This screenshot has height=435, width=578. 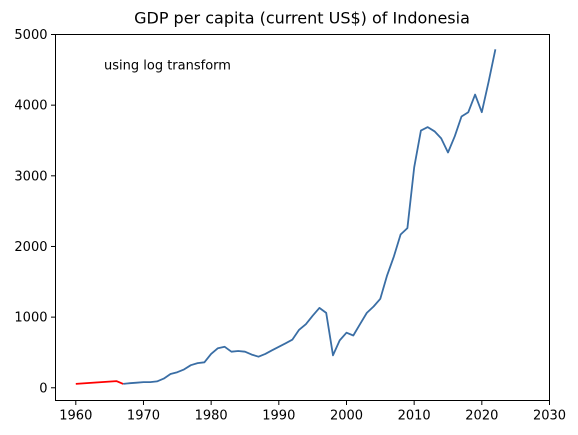 I want to click on x-tick-label: 2030, so click(x=549, y=416).